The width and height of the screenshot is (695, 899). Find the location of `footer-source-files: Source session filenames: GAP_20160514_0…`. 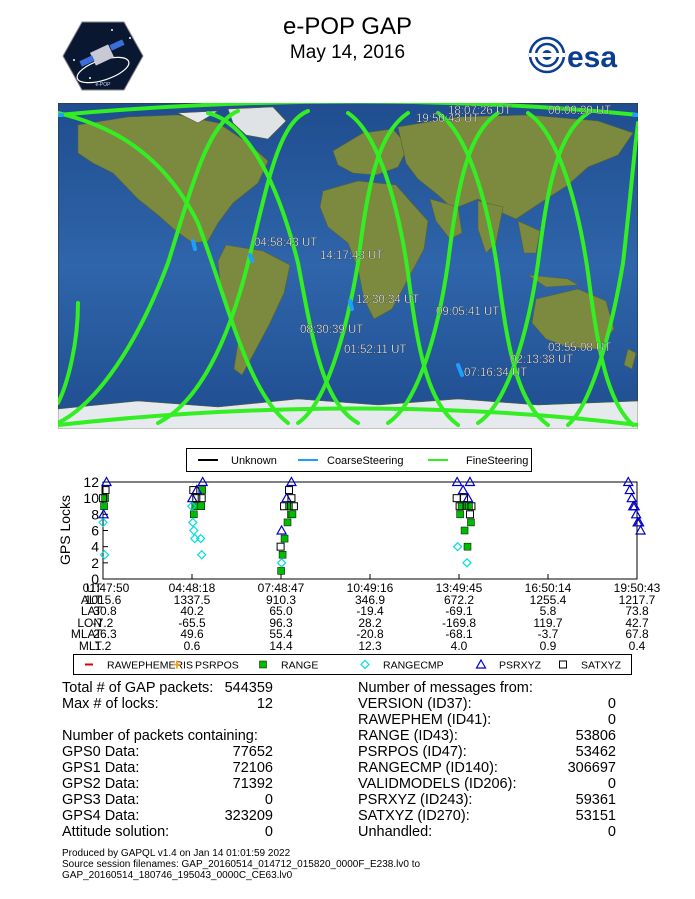

footer-source-files: Source session filenames: GAP_20160514_0… is located at coordinates (241, 864).